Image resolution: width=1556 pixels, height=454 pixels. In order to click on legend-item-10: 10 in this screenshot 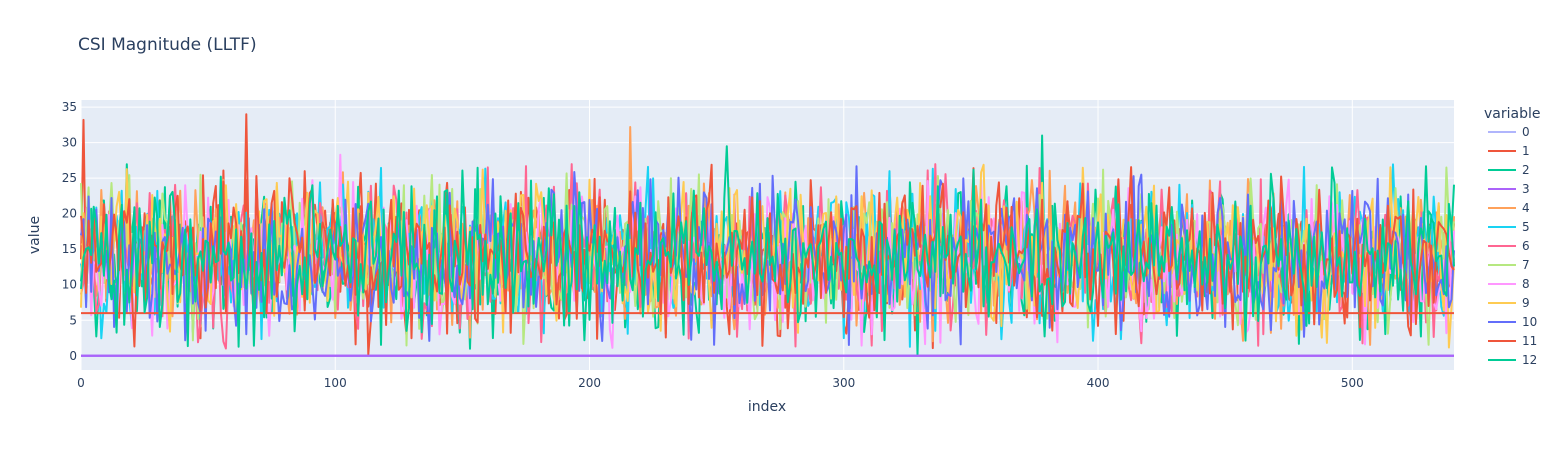, I will do `click(1512, 322)`.